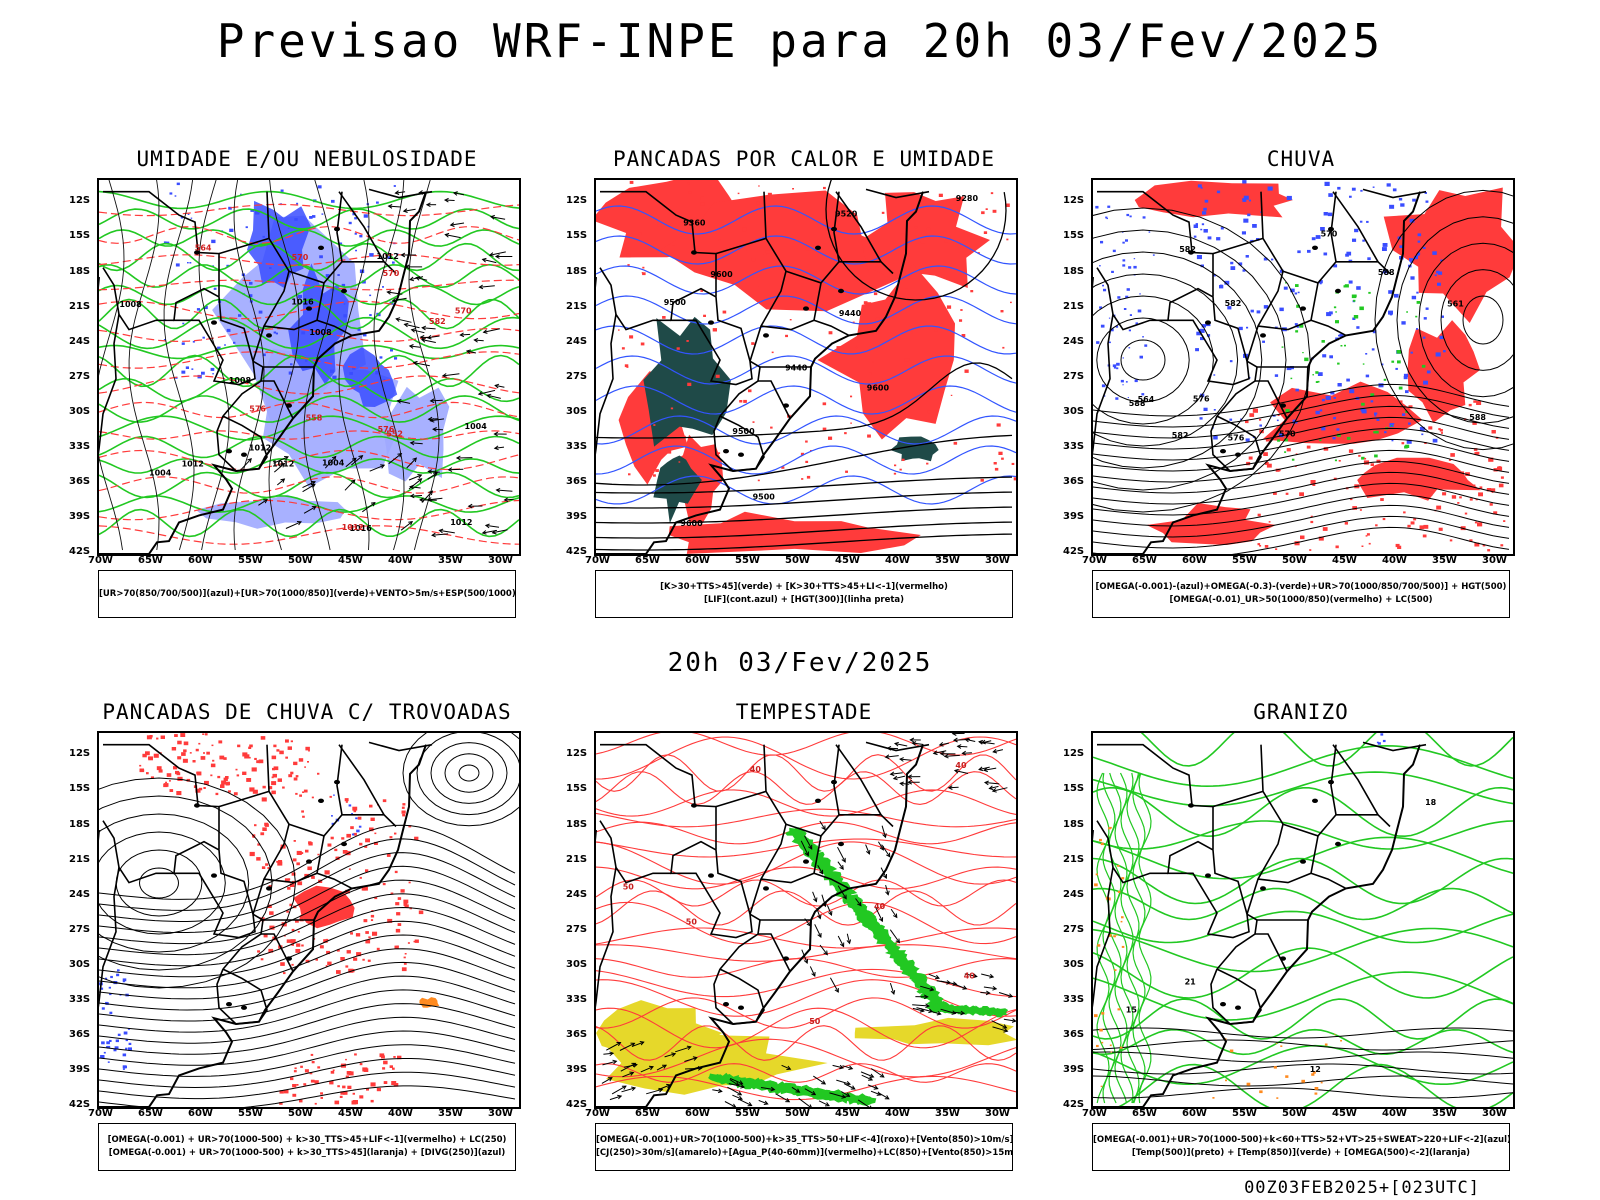 This screenshot has height=1200, width=1600. I want to click on contour-value-label: 18, so click(1431, 802).